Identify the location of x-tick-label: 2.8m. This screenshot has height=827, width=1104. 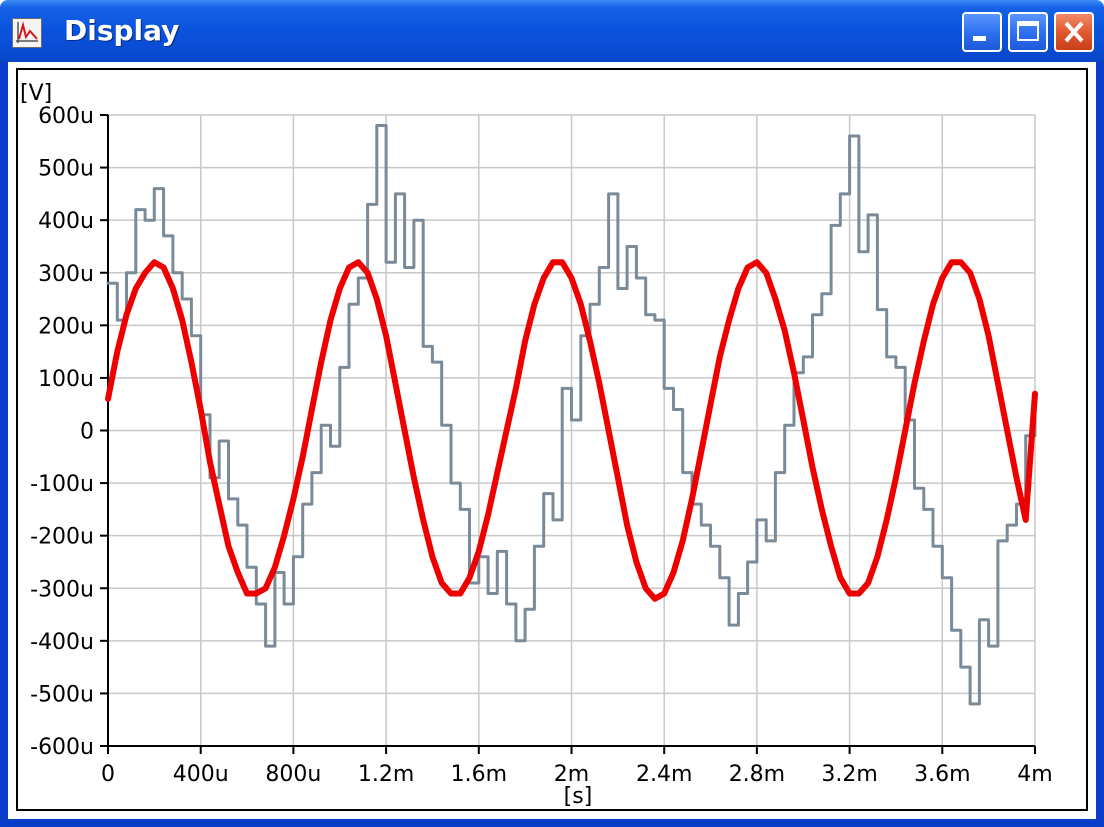
(757, 774).